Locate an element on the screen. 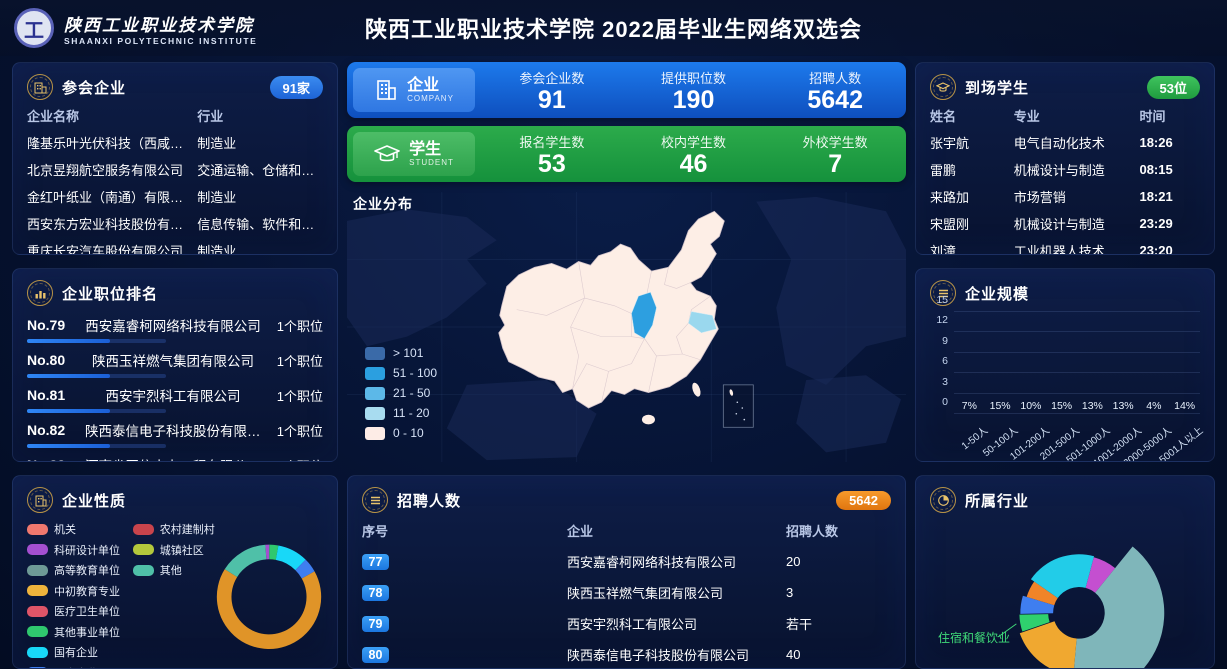 This screenshot has width=1227, height=669. panel-recruit-header: 招聘人数 5642 is located at coordinates (626, 500).